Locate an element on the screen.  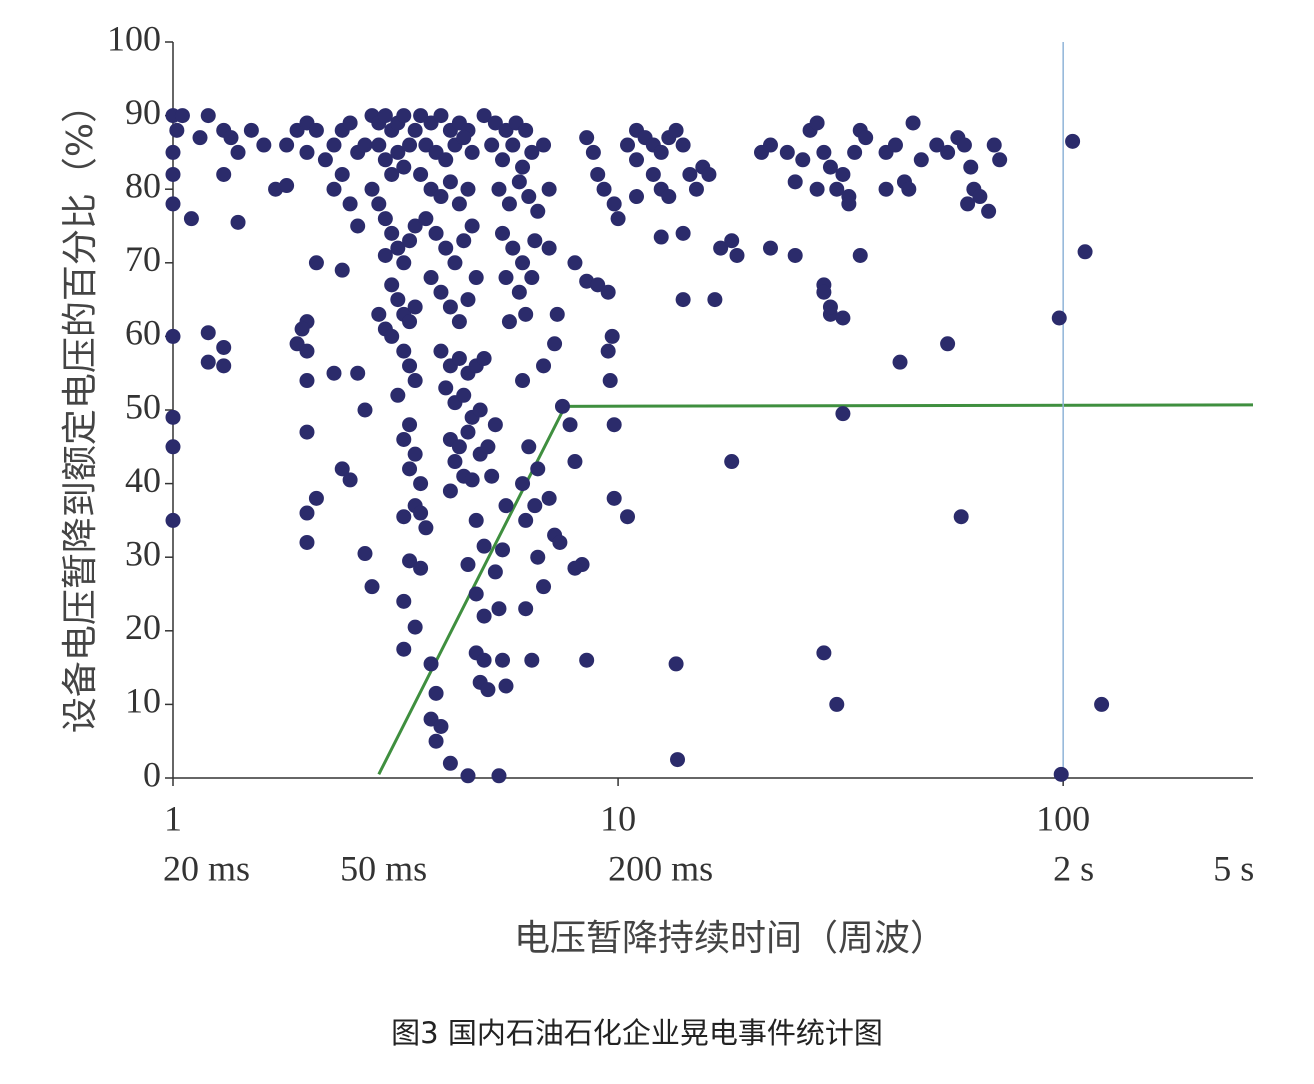
y-tick-label: 10 is located at coordinates (143, 701).